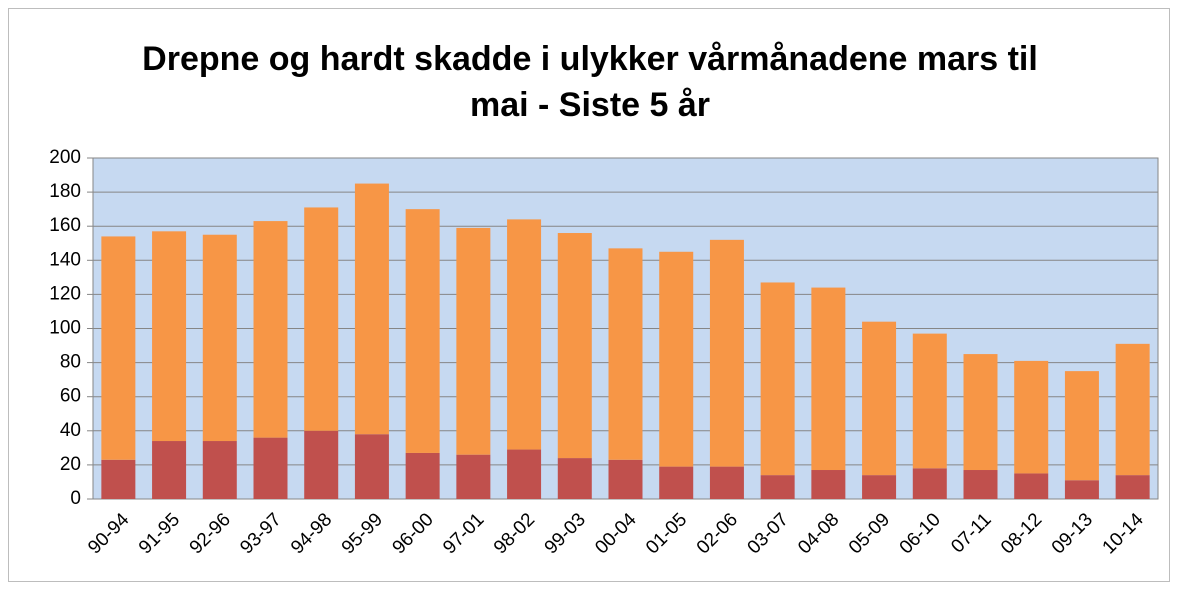  I want to click on x-tick-label: 10-14, so click(1124, 534).